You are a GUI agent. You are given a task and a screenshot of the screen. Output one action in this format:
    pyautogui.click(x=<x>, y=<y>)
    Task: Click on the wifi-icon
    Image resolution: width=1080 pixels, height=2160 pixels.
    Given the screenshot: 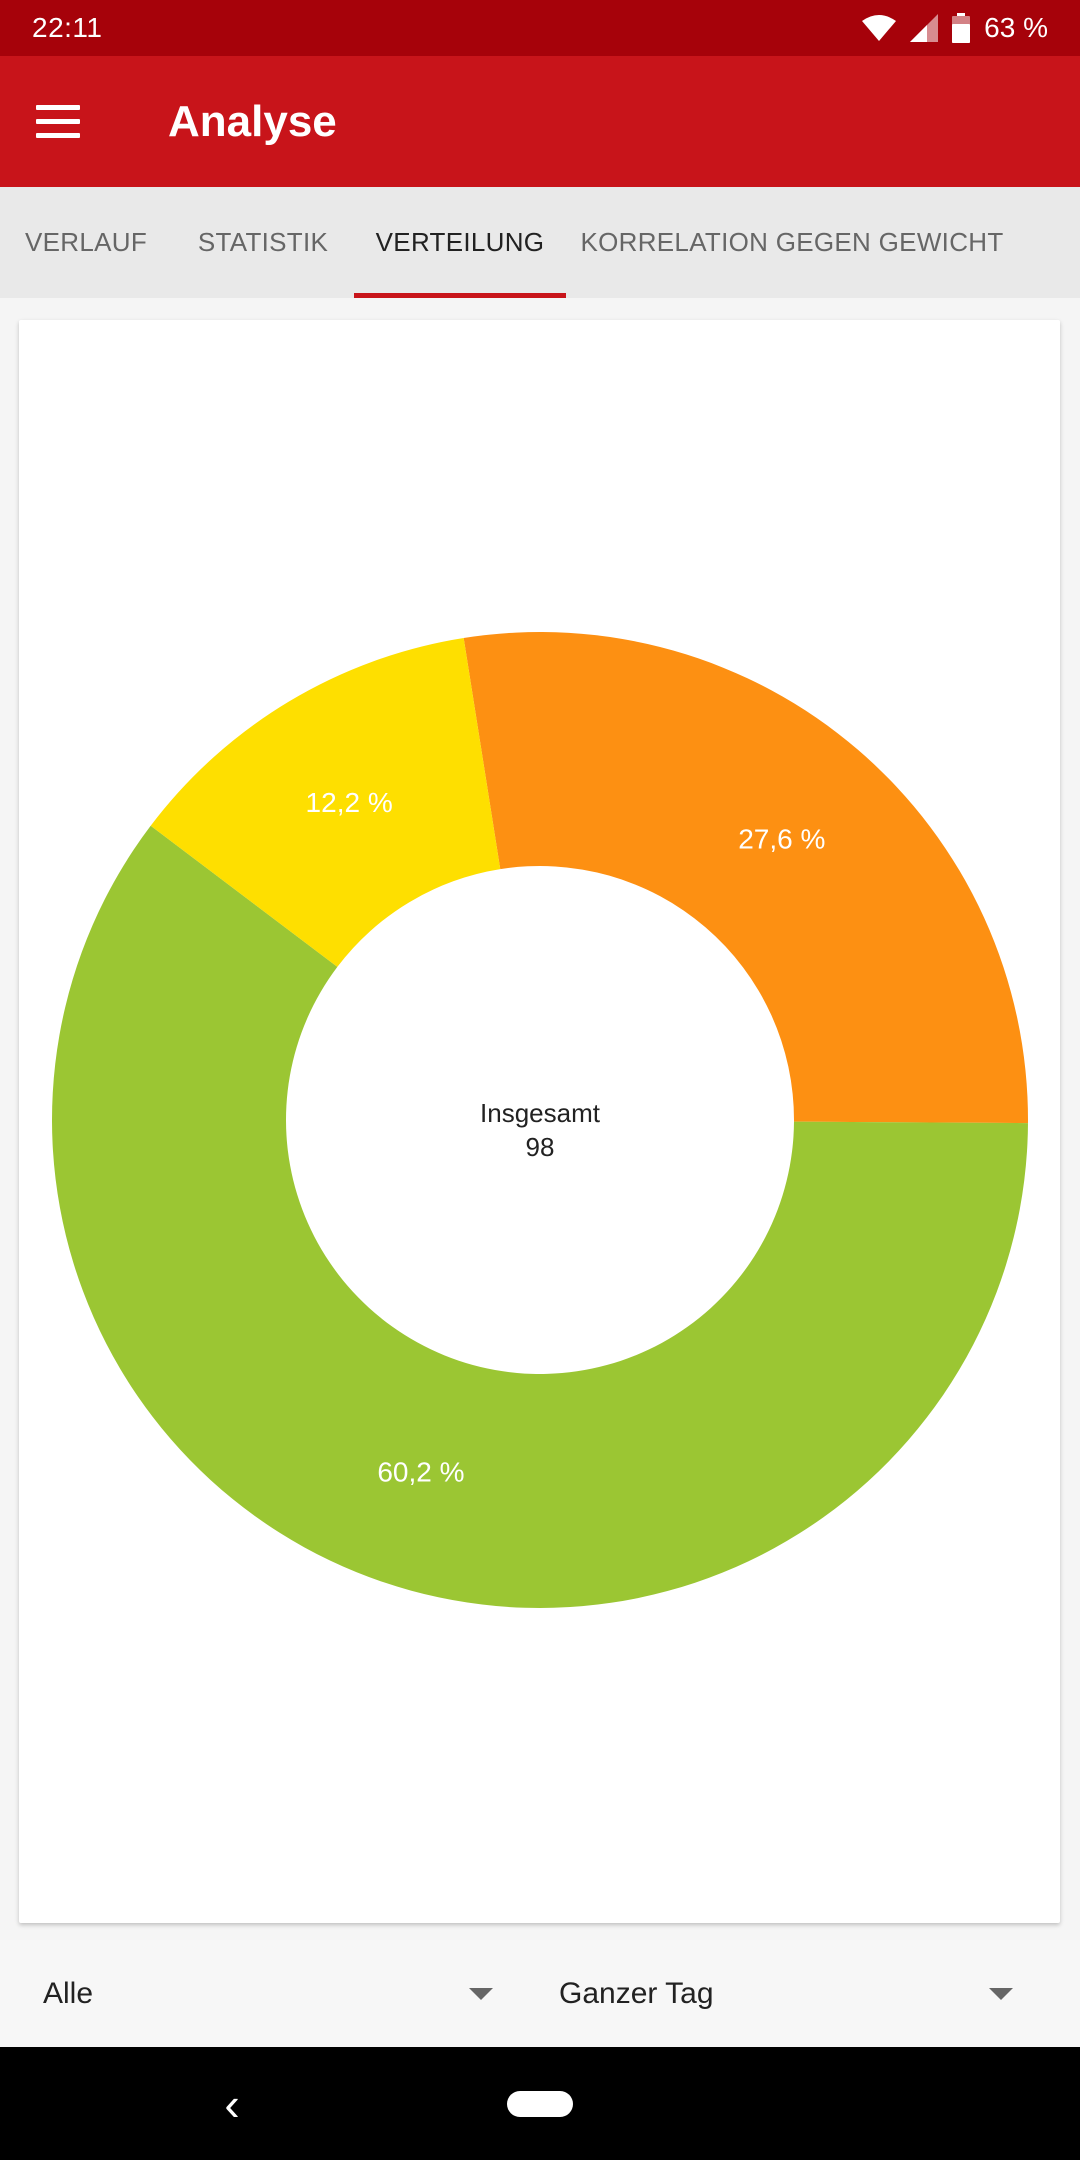 What is the action you would take?
    pyautogui.click(x=879, y=28)
    